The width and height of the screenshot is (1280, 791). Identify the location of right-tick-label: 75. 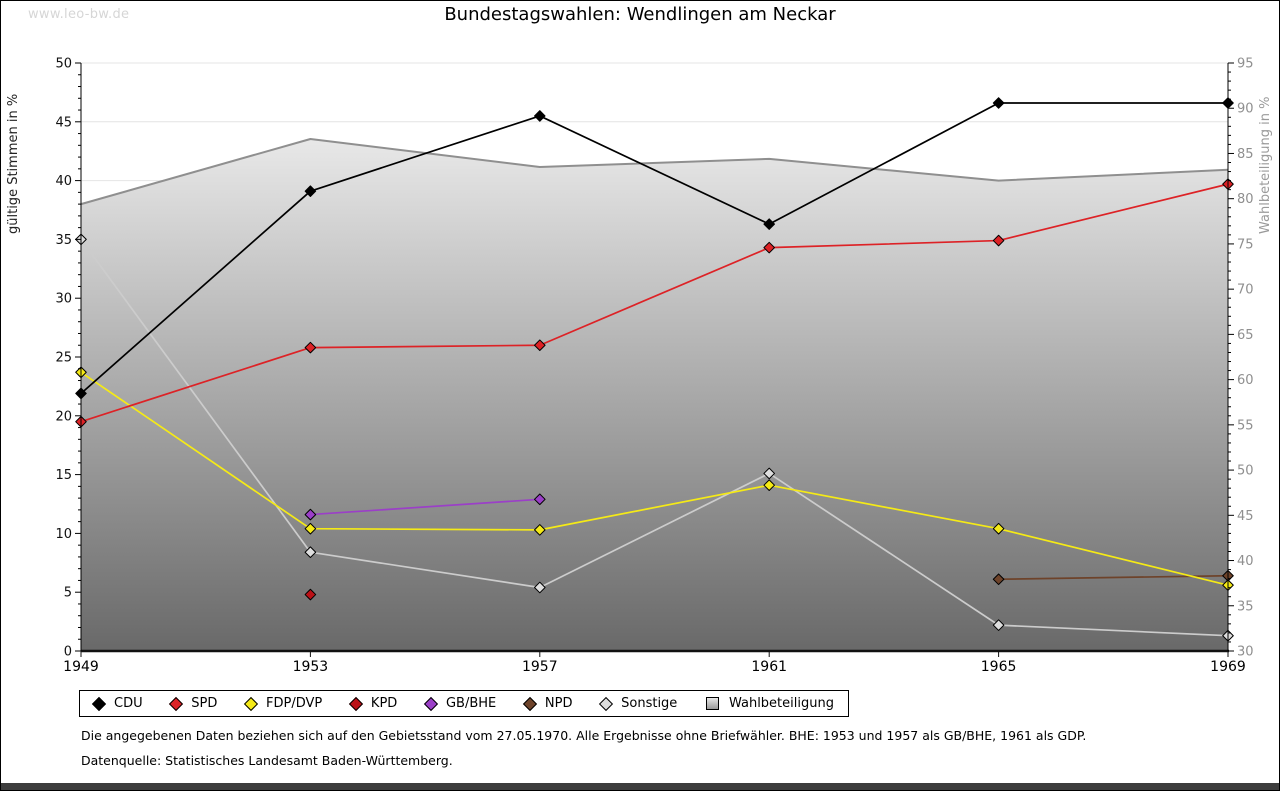
(1245, 244).